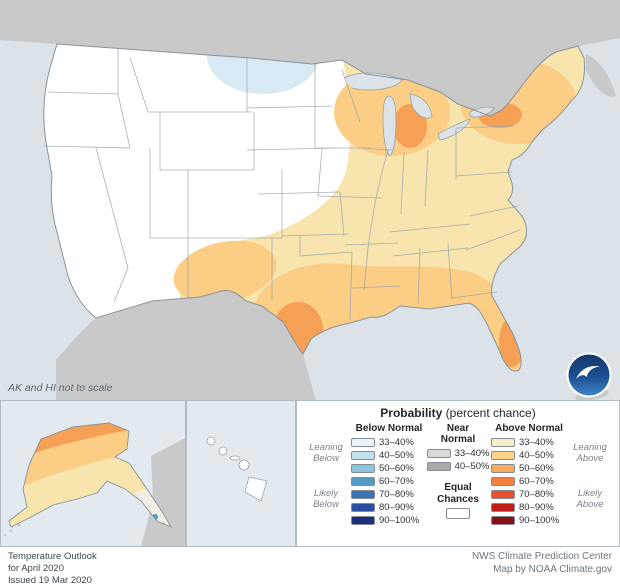 This screenshot has width=620, height=585. I want to click on above-pct-70-80: 70–80%, so click(536, 494).